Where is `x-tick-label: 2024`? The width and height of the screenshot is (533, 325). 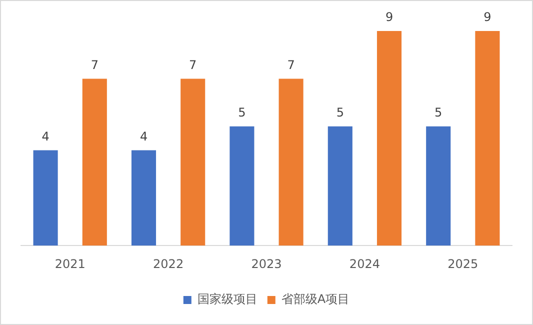 x-tick-label: 2024 is located at coordinates (364, 263).